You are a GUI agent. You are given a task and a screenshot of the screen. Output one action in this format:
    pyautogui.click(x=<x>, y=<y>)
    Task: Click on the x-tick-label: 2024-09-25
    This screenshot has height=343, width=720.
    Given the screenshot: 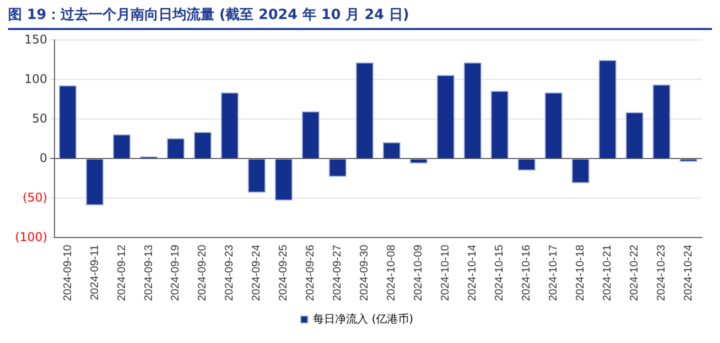 What is the action you would take?
    pyautogui.click(x=284, y=273)
    